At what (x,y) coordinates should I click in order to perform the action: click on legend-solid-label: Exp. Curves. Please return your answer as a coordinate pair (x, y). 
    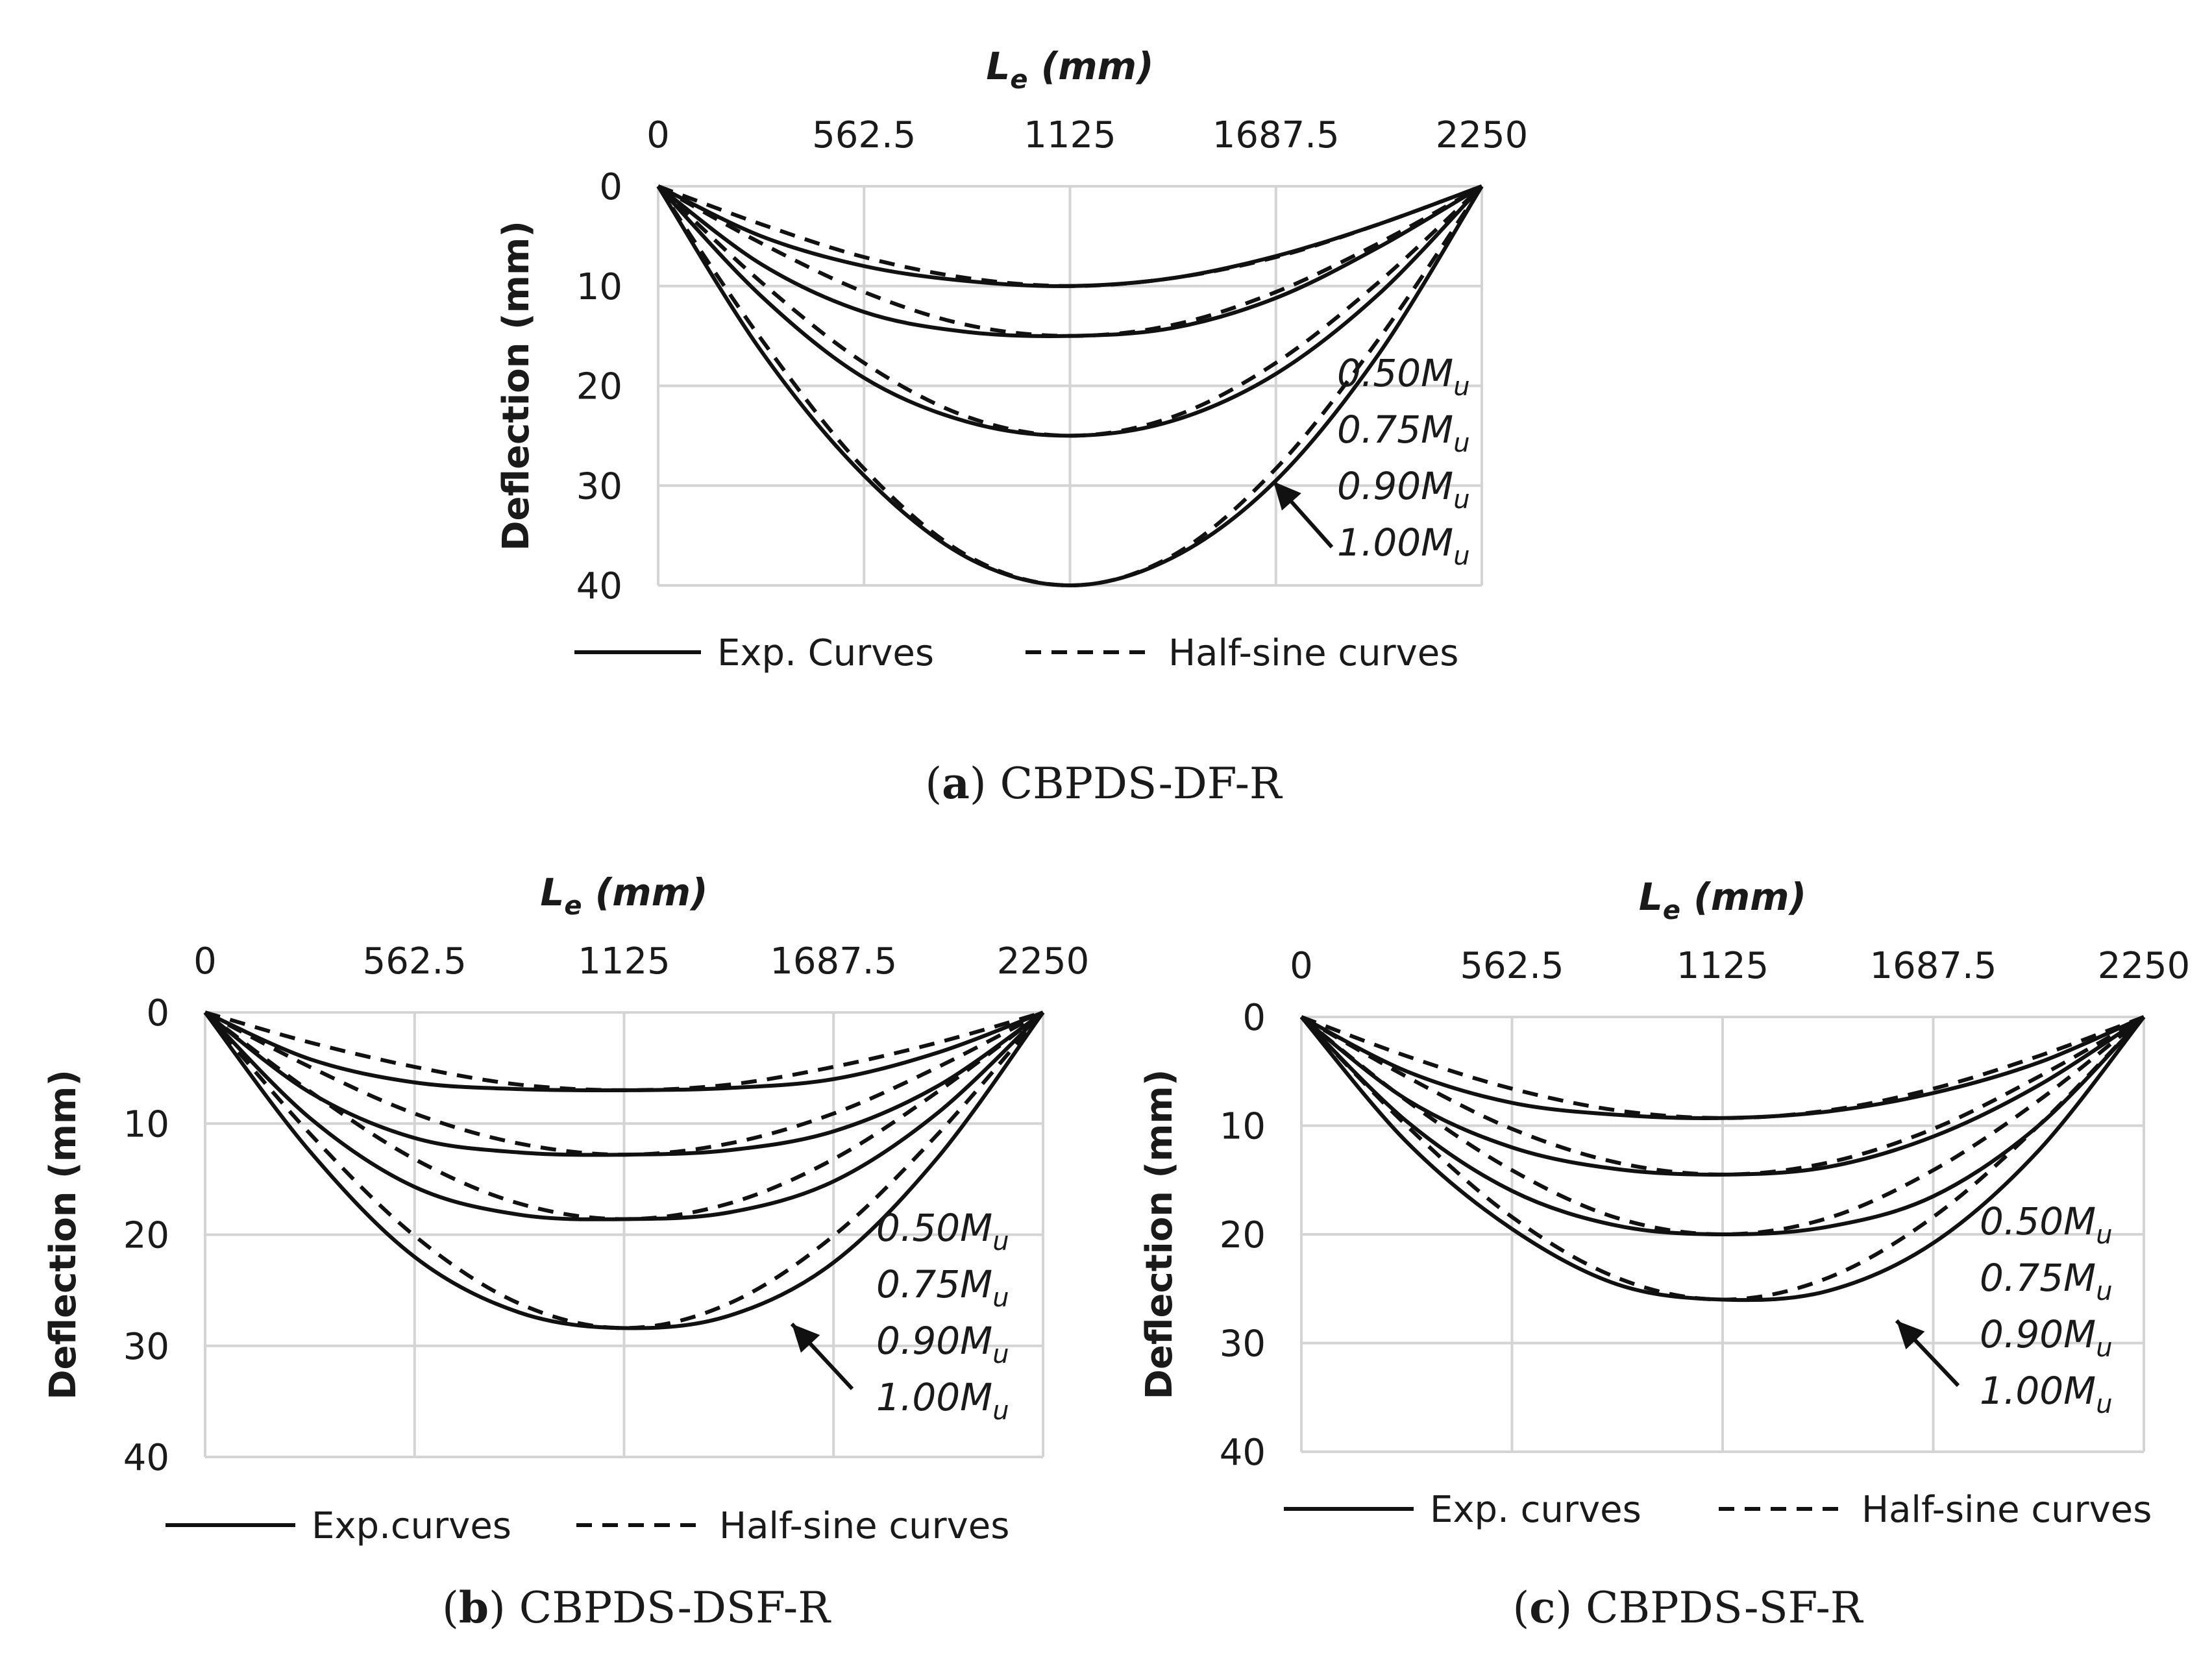
    Looking at the image, I should click on (825, 653).